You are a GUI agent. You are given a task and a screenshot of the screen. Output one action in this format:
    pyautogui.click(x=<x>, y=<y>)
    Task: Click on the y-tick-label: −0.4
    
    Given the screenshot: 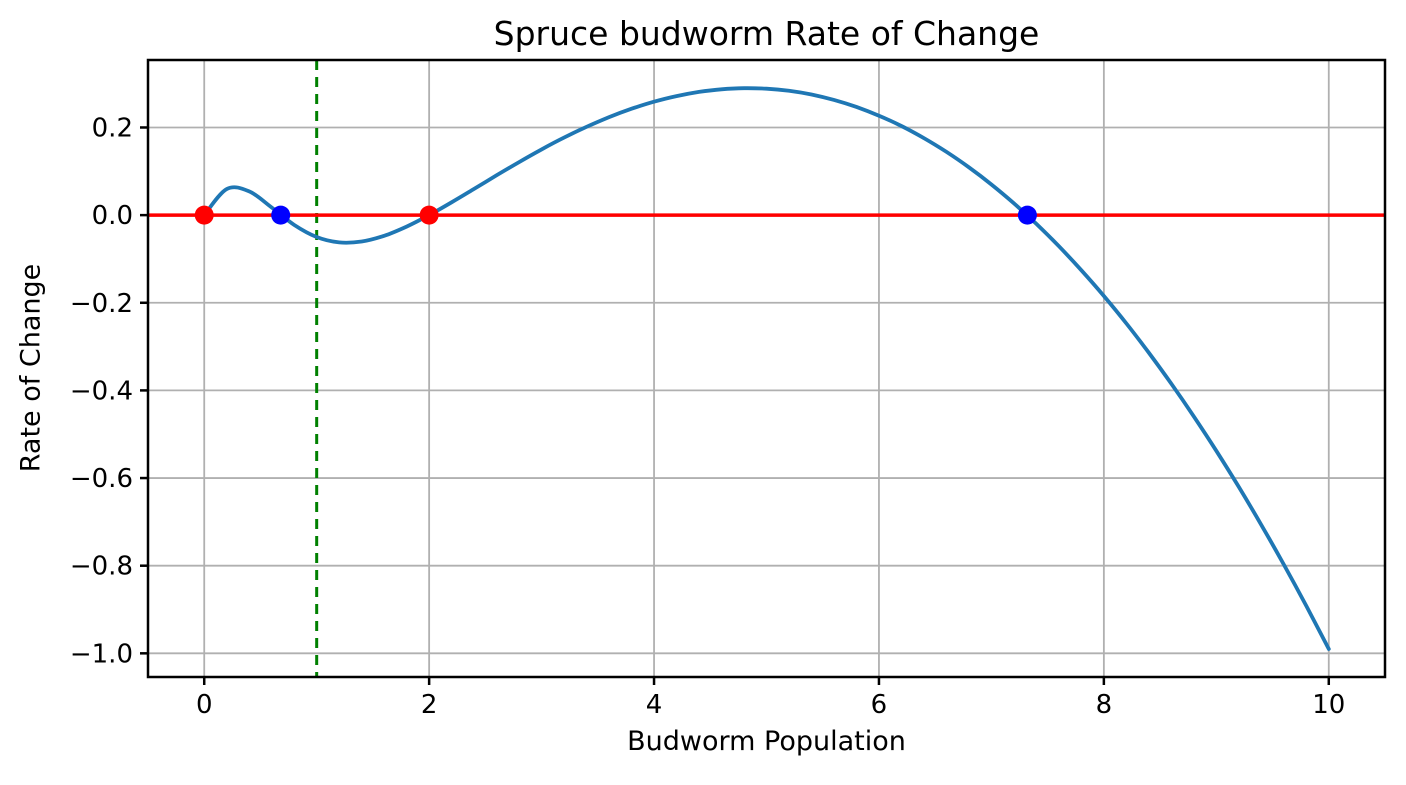 What is the action you would take?
    pyautogui.click(x=101, y=391)
    